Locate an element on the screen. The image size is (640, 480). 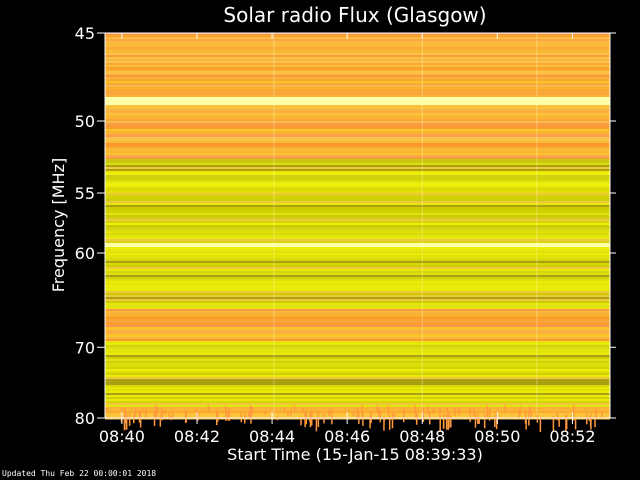
x-tick-label: 08:46 is located at coordinates (347, 436).